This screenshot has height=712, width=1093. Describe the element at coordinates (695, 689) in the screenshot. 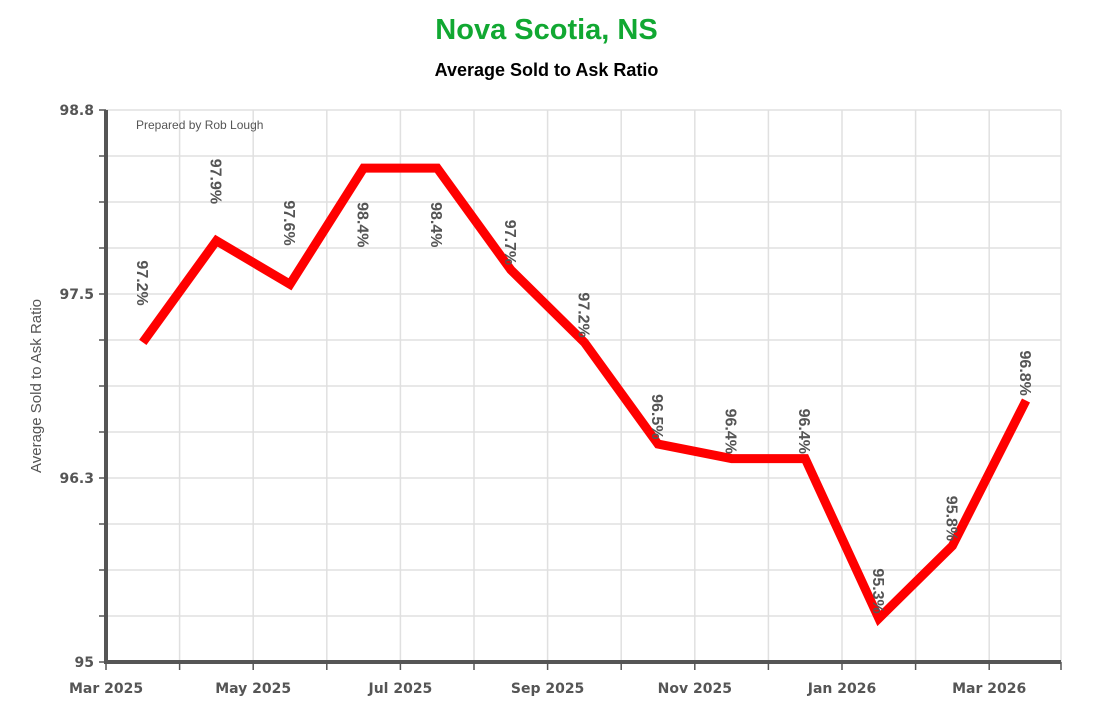

I see `x-tick-label: Nov 2025` at that location.